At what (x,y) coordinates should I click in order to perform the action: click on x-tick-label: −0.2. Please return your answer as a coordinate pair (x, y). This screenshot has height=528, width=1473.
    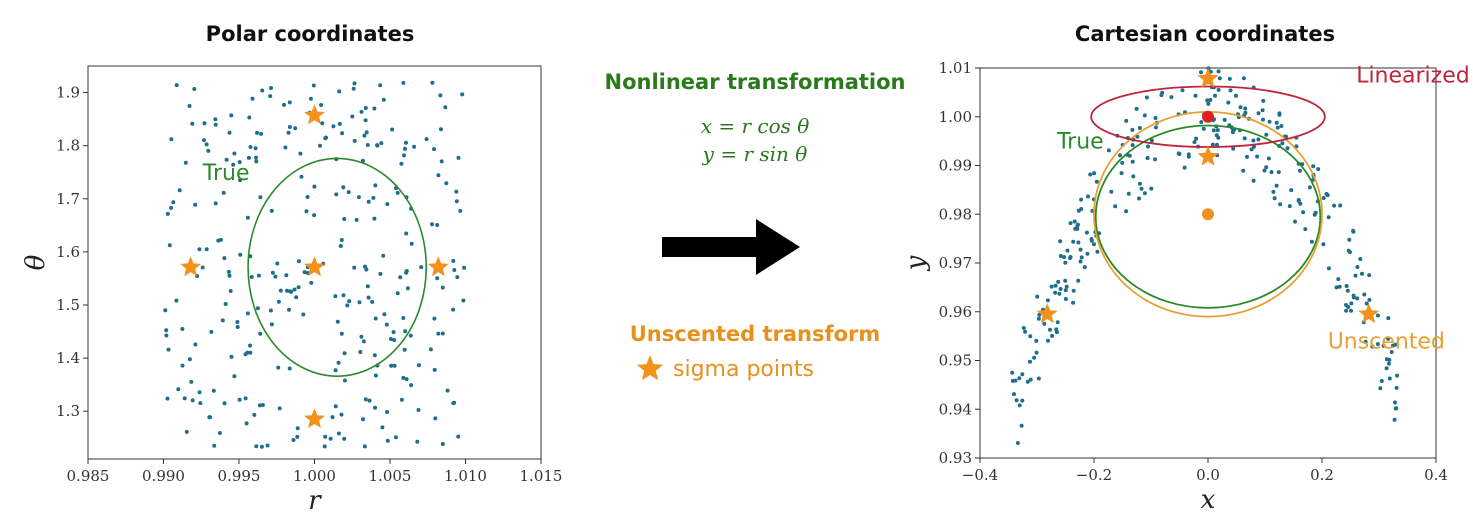
    Looking at the image, I should click on (1094, 475).